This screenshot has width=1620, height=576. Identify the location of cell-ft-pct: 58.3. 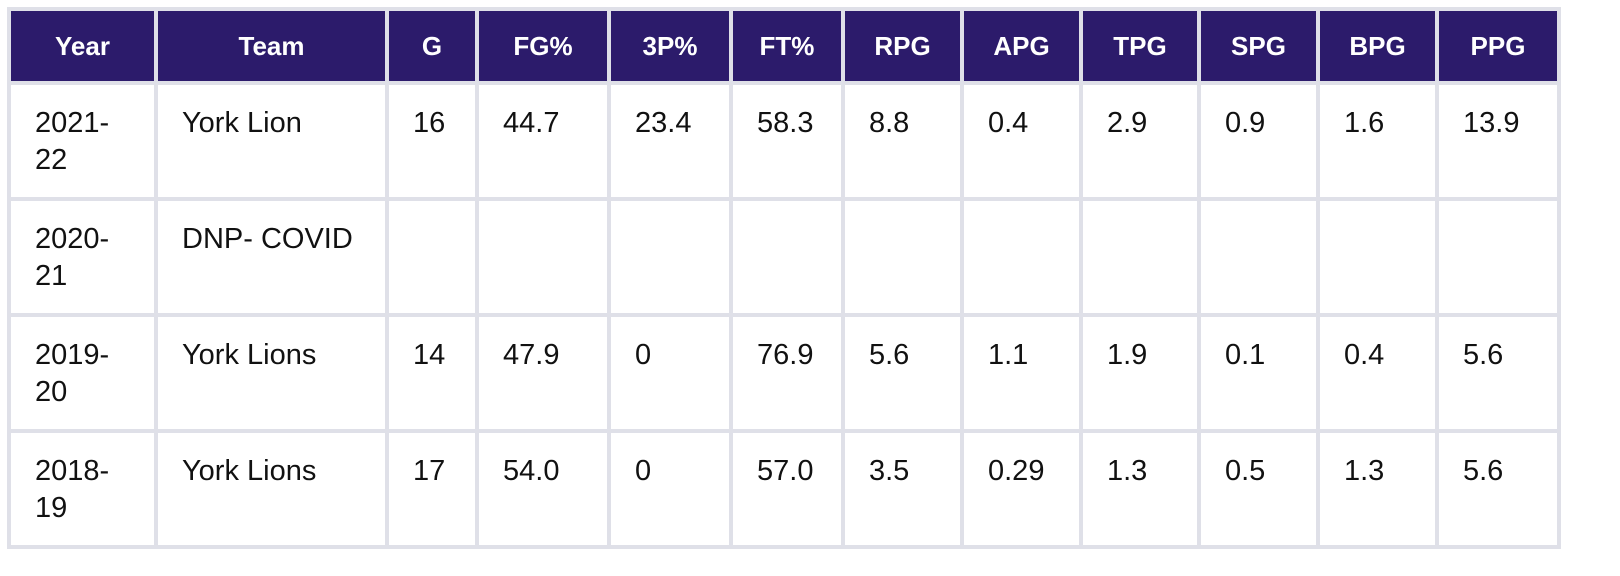
(787, 141).